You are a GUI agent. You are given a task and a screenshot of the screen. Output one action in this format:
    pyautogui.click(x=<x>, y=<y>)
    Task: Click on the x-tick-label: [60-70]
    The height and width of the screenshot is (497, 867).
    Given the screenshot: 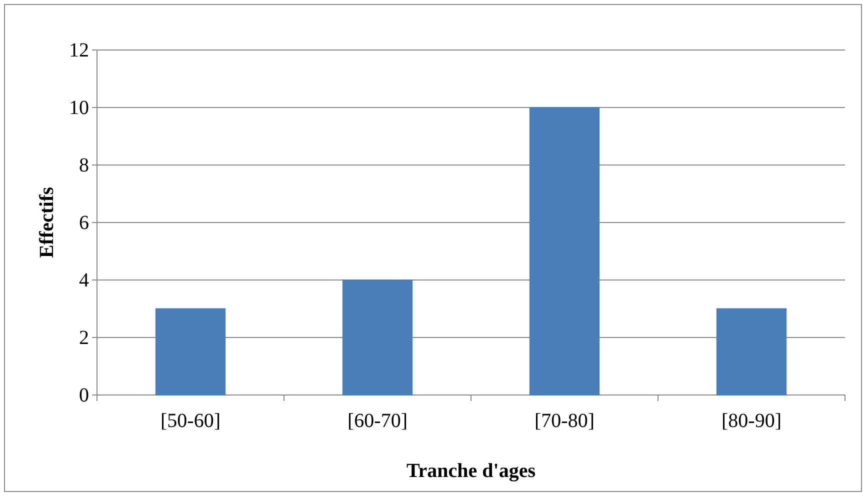 What is the action you would take?
    pyautogui.click(x=378, y=421)
    